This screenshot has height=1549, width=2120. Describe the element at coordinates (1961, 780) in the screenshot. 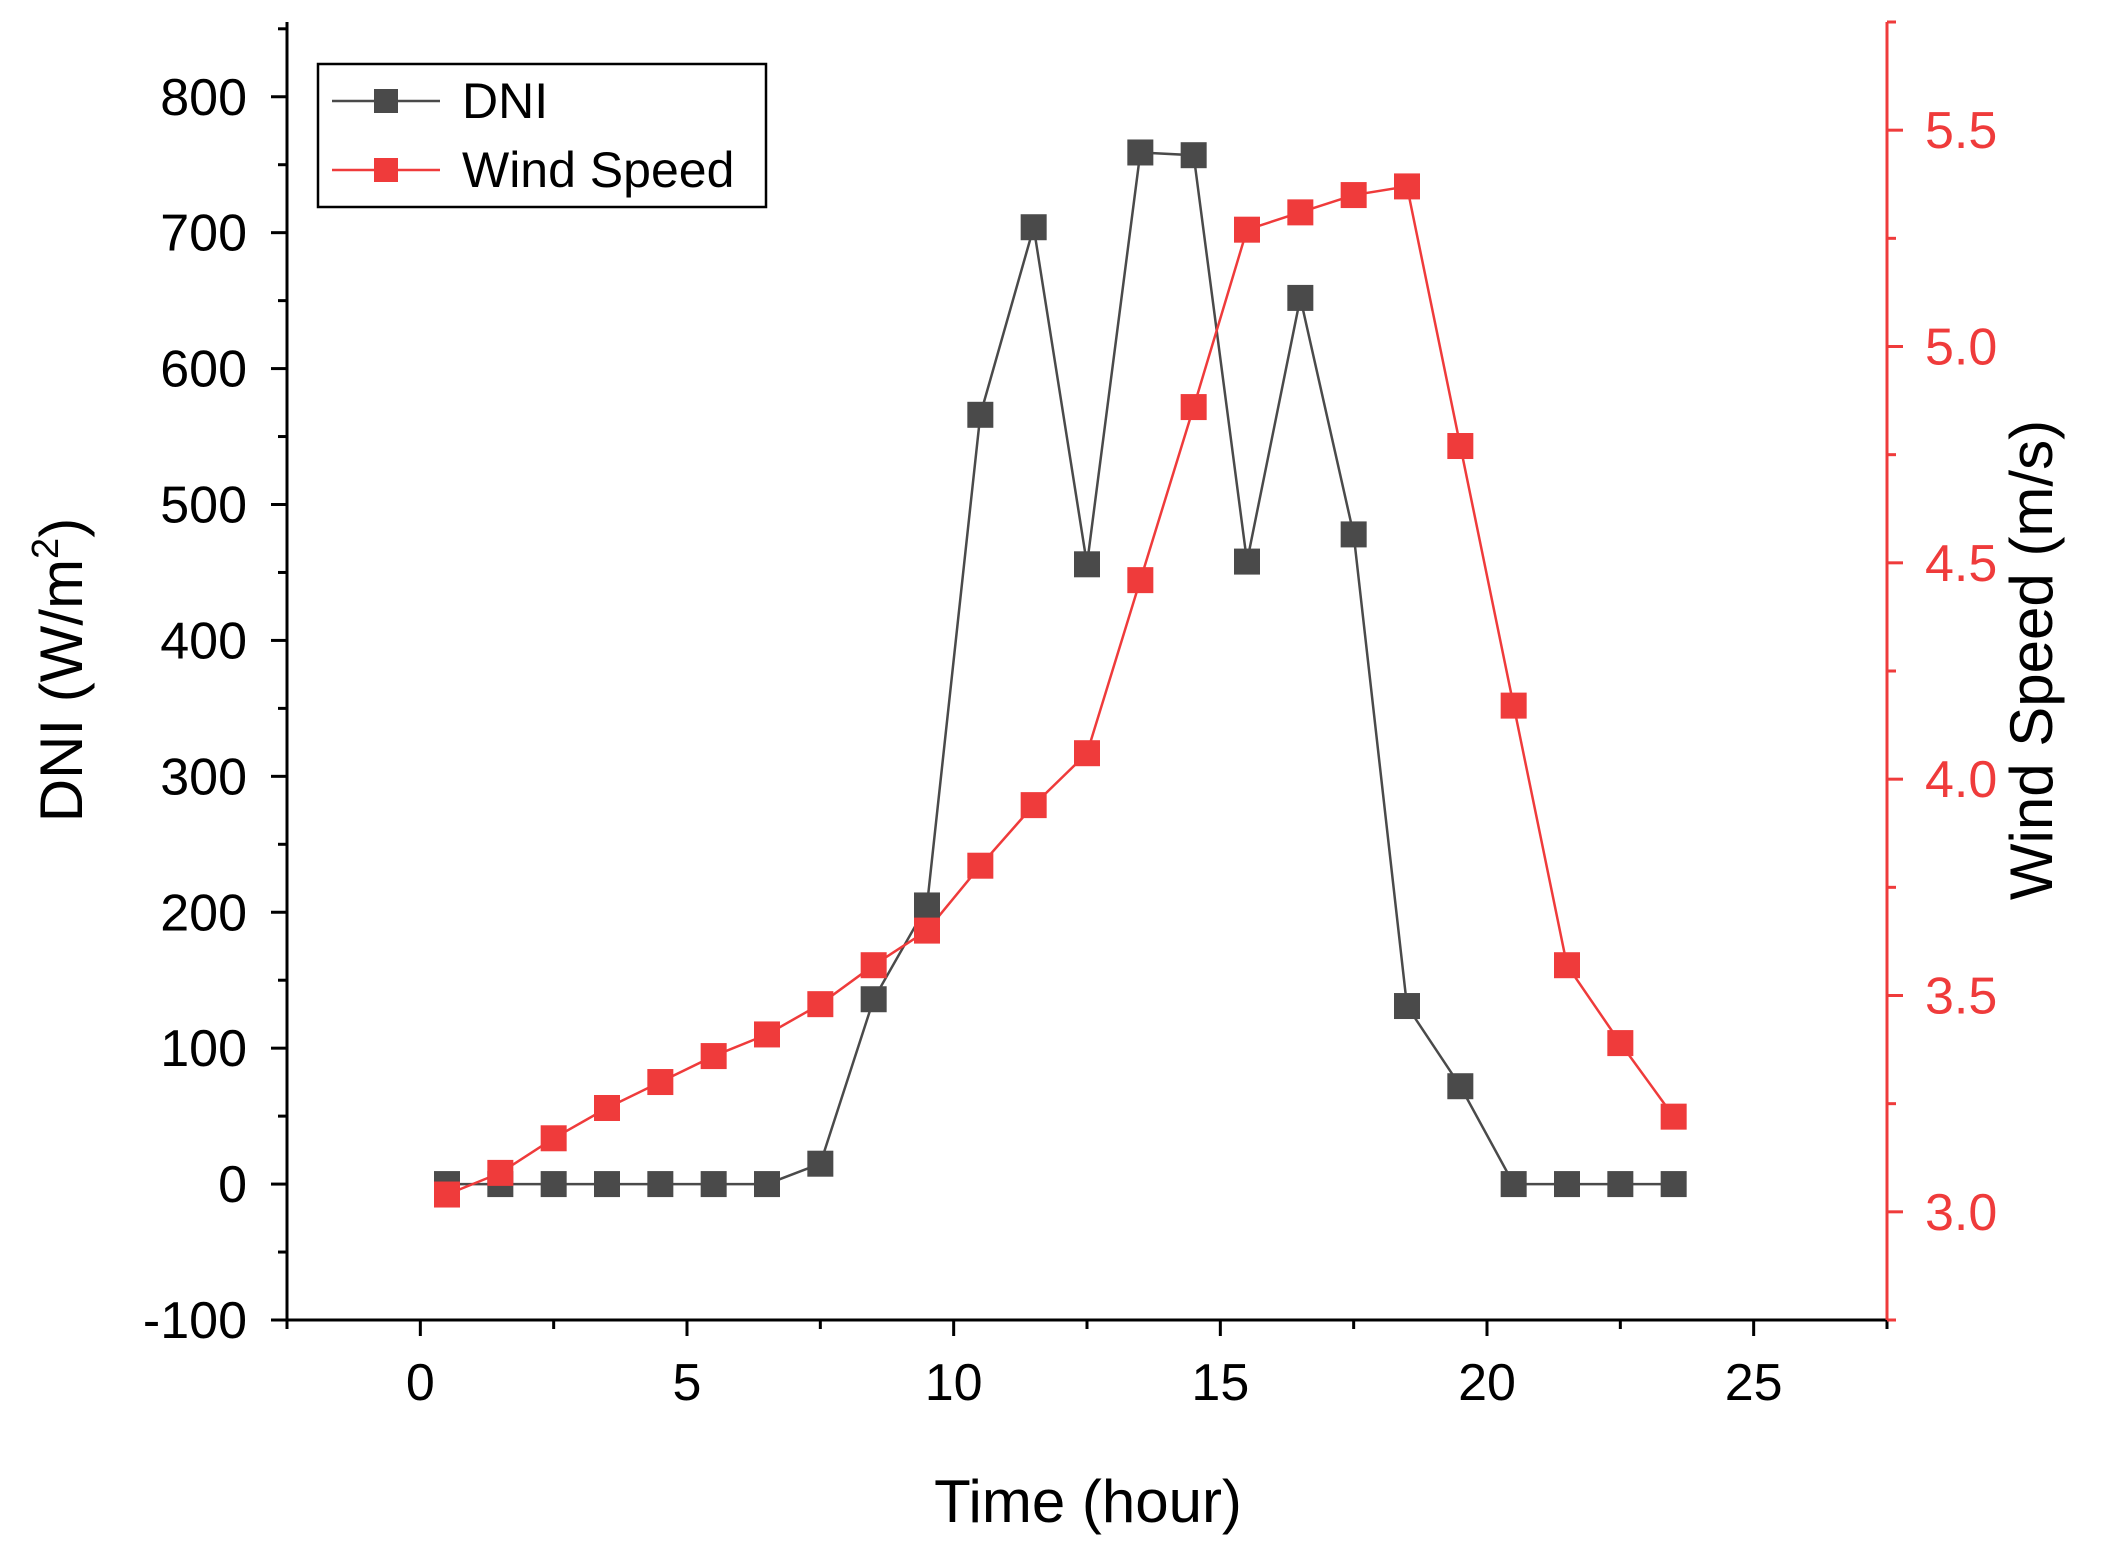

I see `y2-tick-label: 4.0` at that location.